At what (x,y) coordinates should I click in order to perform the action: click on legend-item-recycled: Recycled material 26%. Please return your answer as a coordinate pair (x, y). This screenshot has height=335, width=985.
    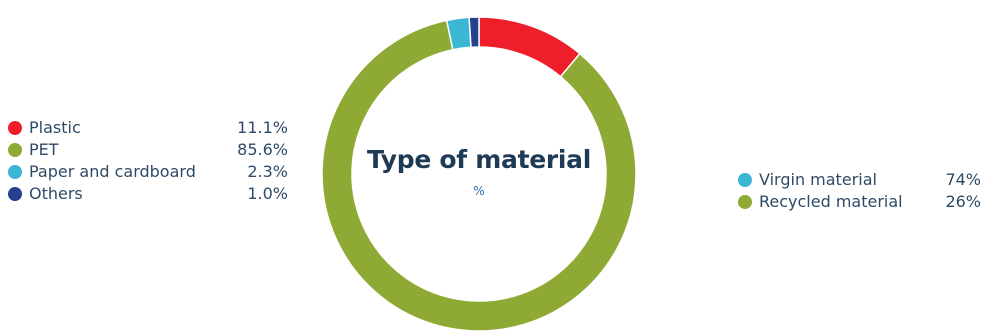
    Looking at the image, I should click on (860, 202).